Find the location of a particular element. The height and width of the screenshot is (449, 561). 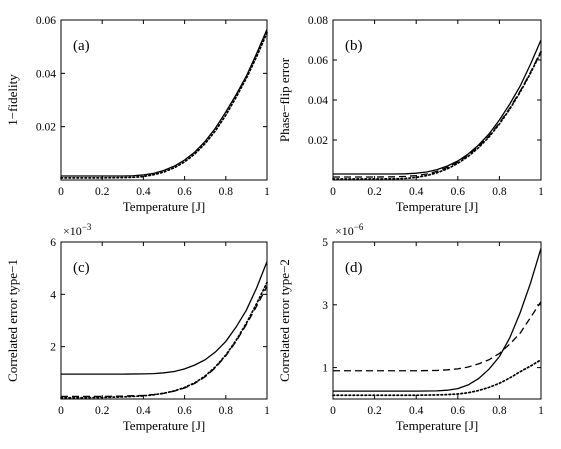

y-axis-label: Phase−flip error is located at coordinates (284, 99).